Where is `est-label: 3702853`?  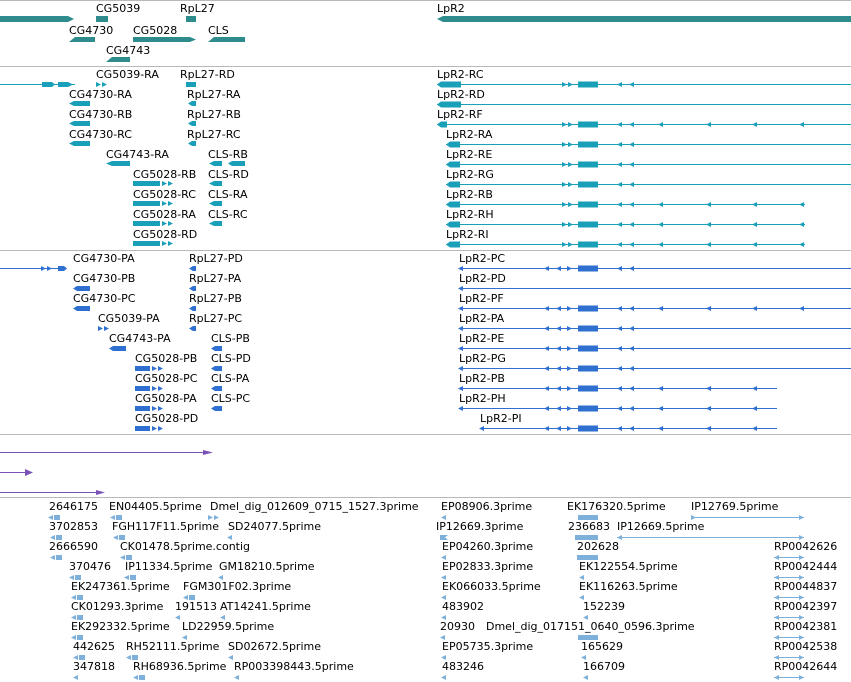
est-label: 3702853 is located at coordinates (73, 526).